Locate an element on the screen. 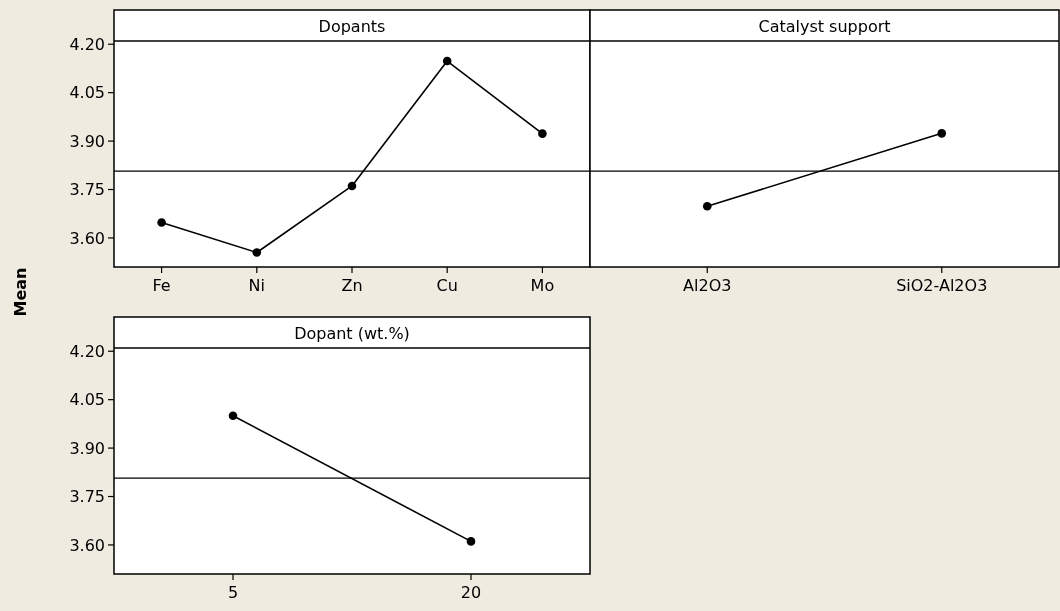 The width and height of the screenshot is (1060, 611). x-tick-label: Al2O3 is located at coordinates (707, 285).